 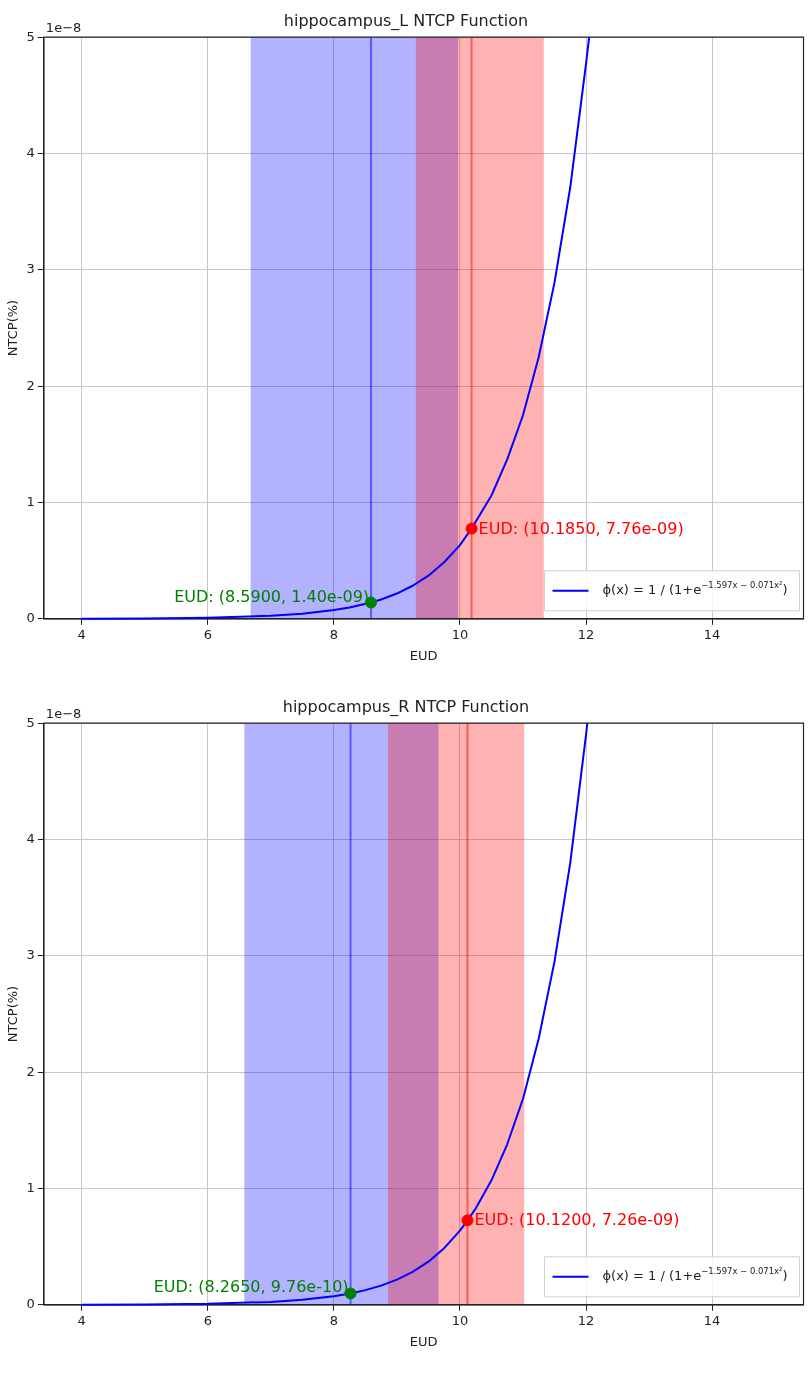 What do you see at coordinates (406, 706) in the screenshot?
I see `chart-title: hippocampus_R NTCP Function` at bounding box center [406, 706].